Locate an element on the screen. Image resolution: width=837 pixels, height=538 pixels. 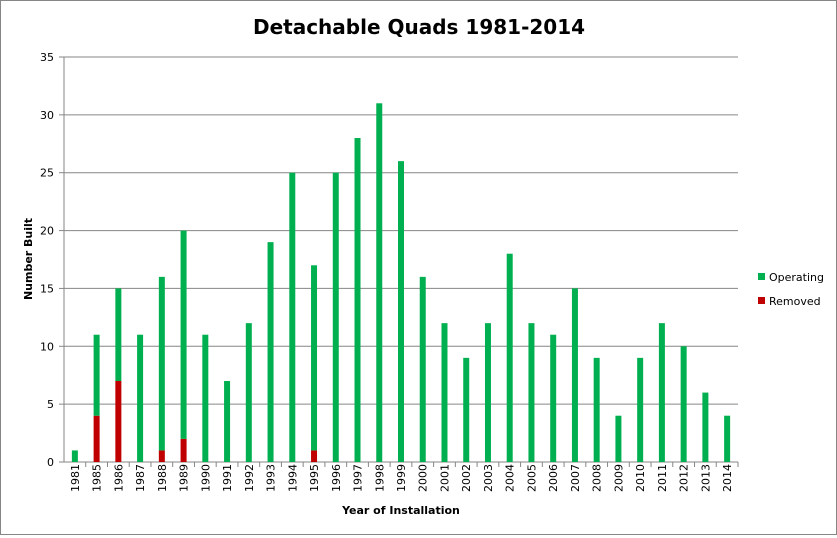
bar-operating-2014 is located at coordinates (727, 438).